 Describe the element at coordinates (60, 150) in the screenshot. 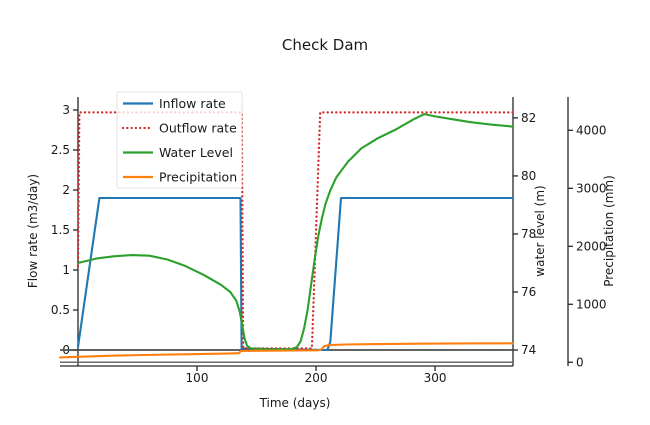

I see `flow-tick-label: 2.5` at that location.